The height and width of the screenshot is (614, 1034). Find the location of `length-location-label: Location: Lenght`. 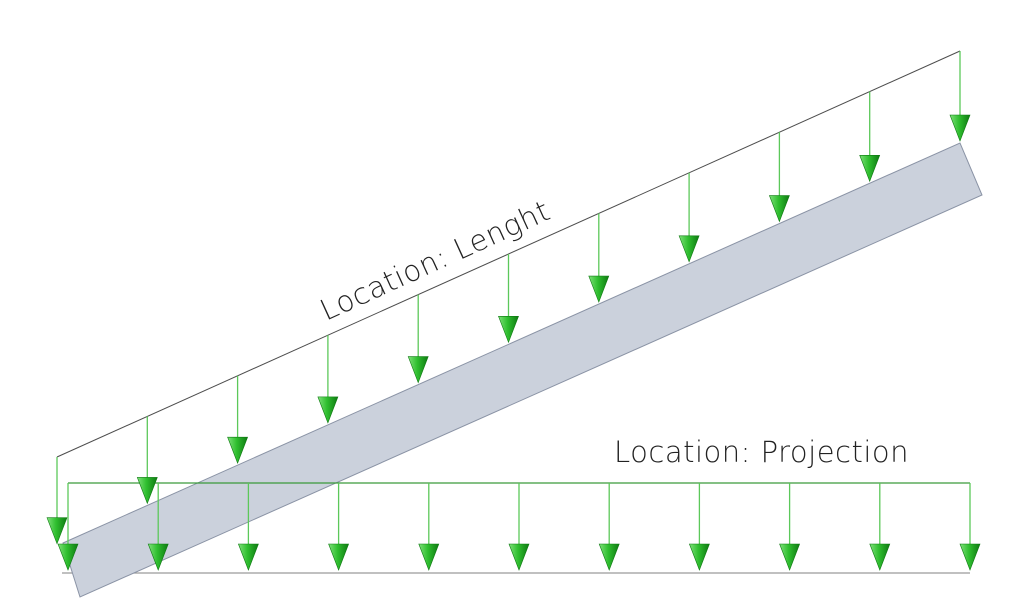

length-location-label: Location: Lenght is located at coordinates (435, 260).